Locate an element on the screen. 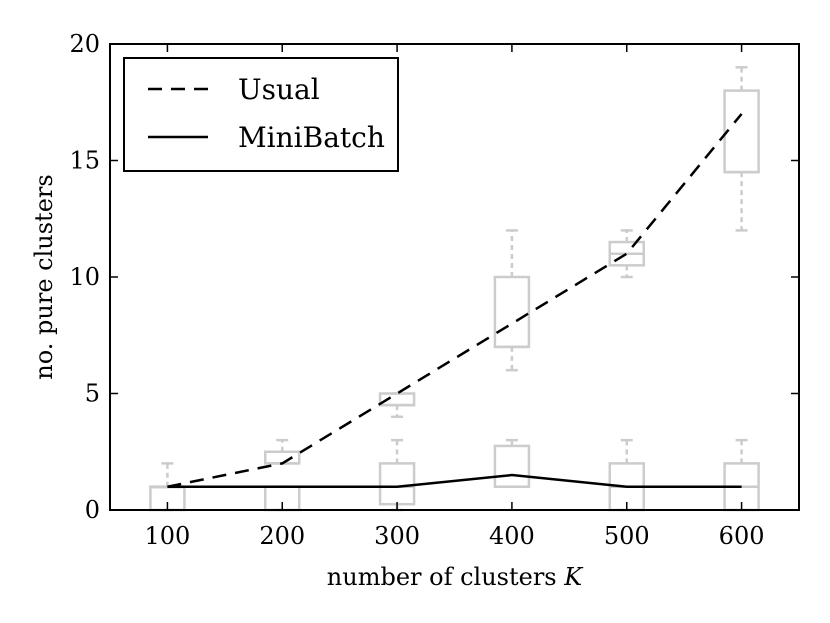 This screenshot has height=623, width=830. x-tick-label-600: 600 is located at coordinates (742, 536).